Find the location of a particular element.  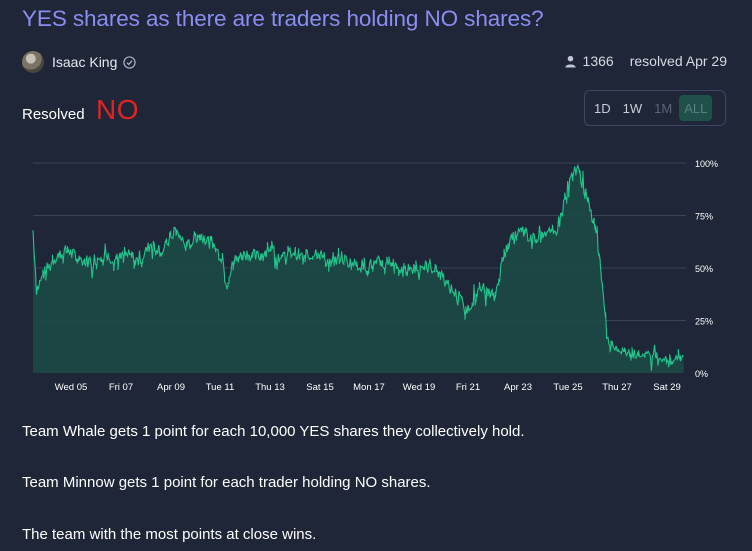

x-tick-label: Apr 09 is located at coordinates (171, 387).